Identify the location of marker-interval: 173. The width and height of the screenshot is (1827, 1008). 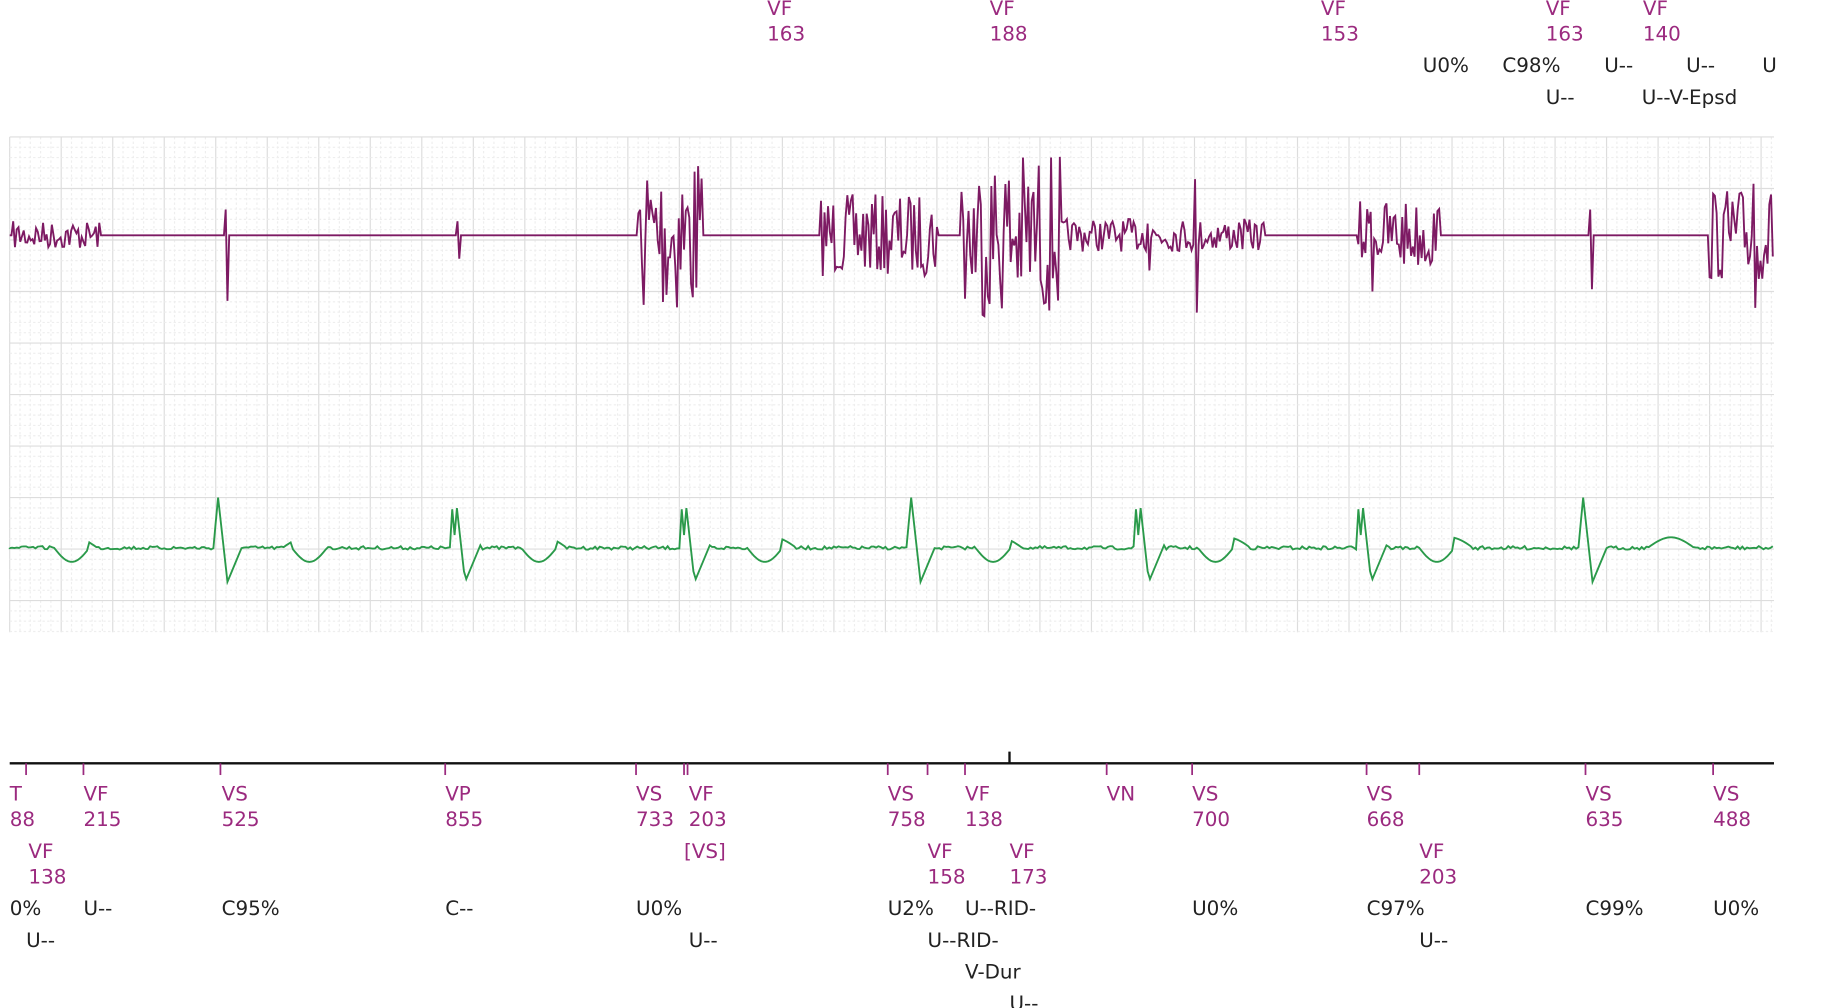
(1029, 877).